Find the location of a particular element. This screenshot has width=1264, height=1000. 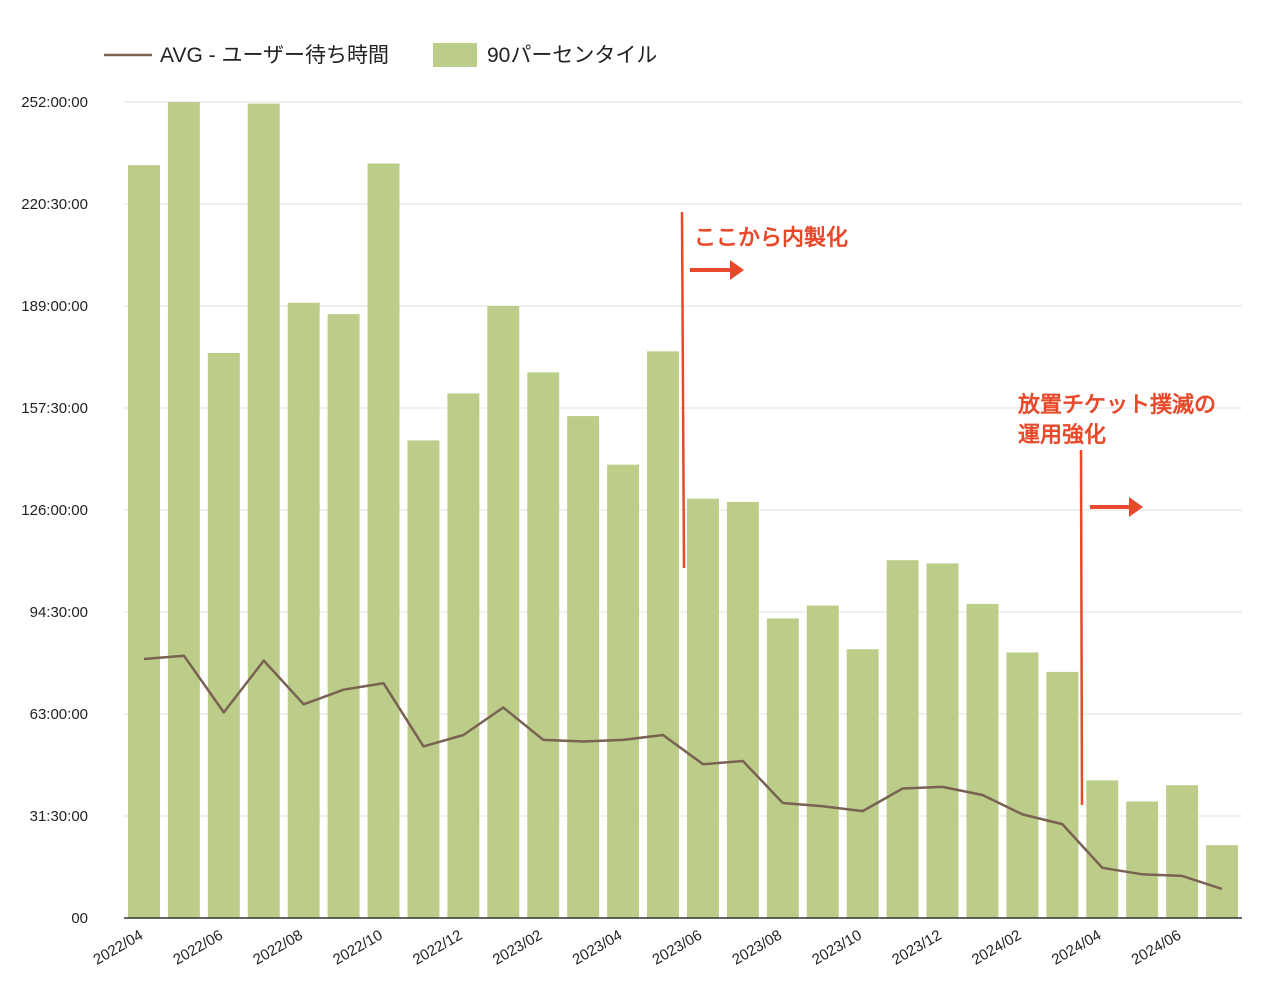

legend: AVG - ユーザー待ち時間 90パーセンタイル is located at coordinates (380, 55).